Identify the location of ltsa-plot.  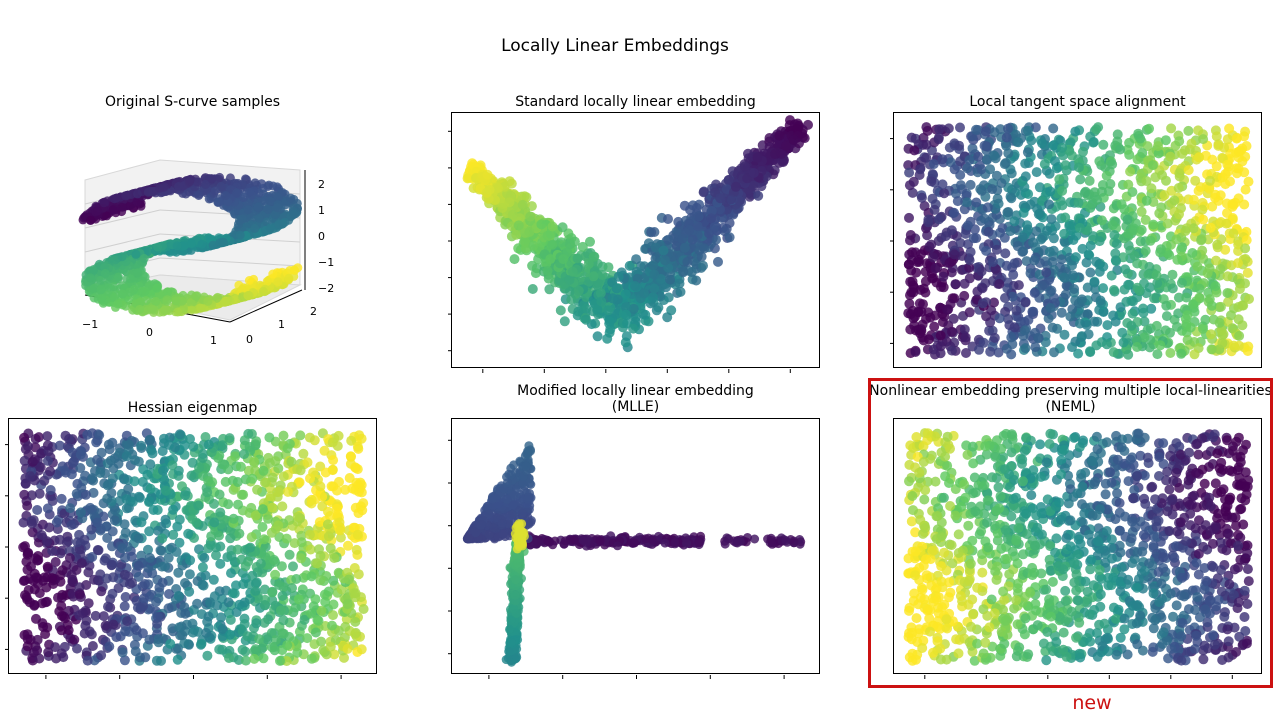
(1072, 241).